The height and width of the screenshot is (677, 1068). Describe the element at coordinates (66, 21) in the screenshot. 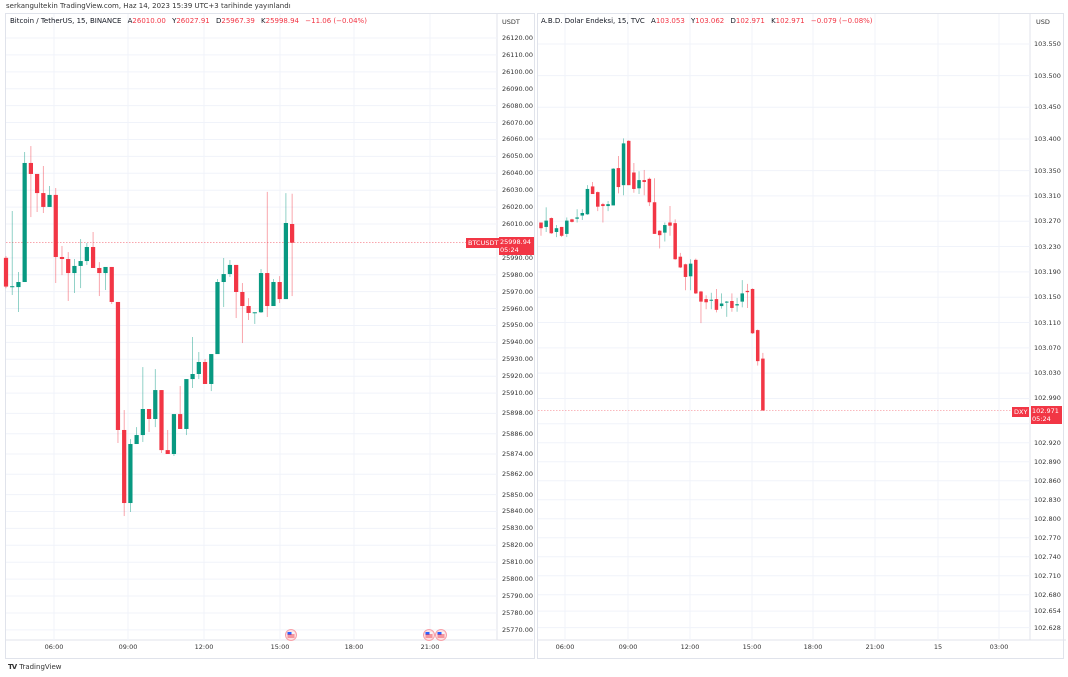

I see `btc-symbol-title: Bitcoin / TetherUS, 15, BINANCE` at that location.